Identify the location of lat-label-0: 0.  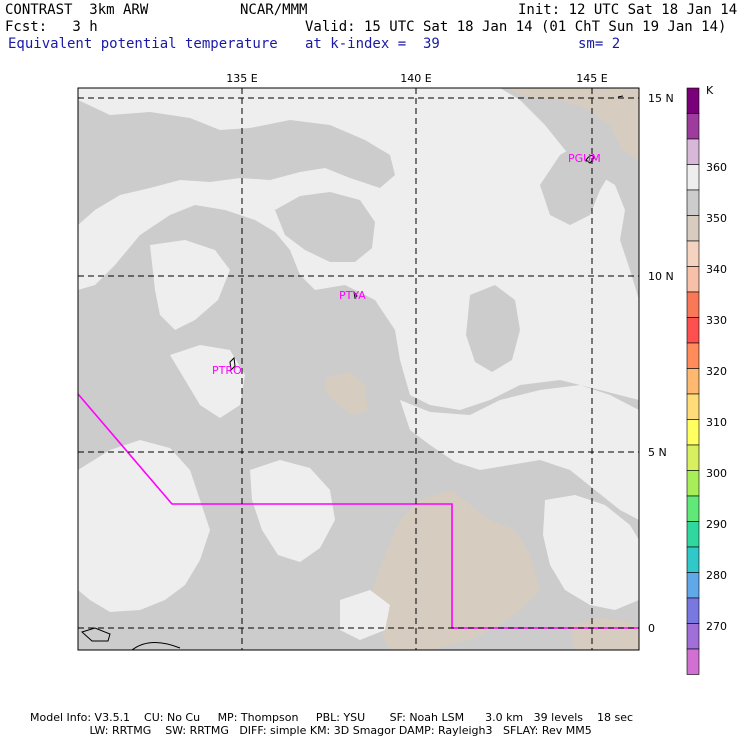
(651, 628).